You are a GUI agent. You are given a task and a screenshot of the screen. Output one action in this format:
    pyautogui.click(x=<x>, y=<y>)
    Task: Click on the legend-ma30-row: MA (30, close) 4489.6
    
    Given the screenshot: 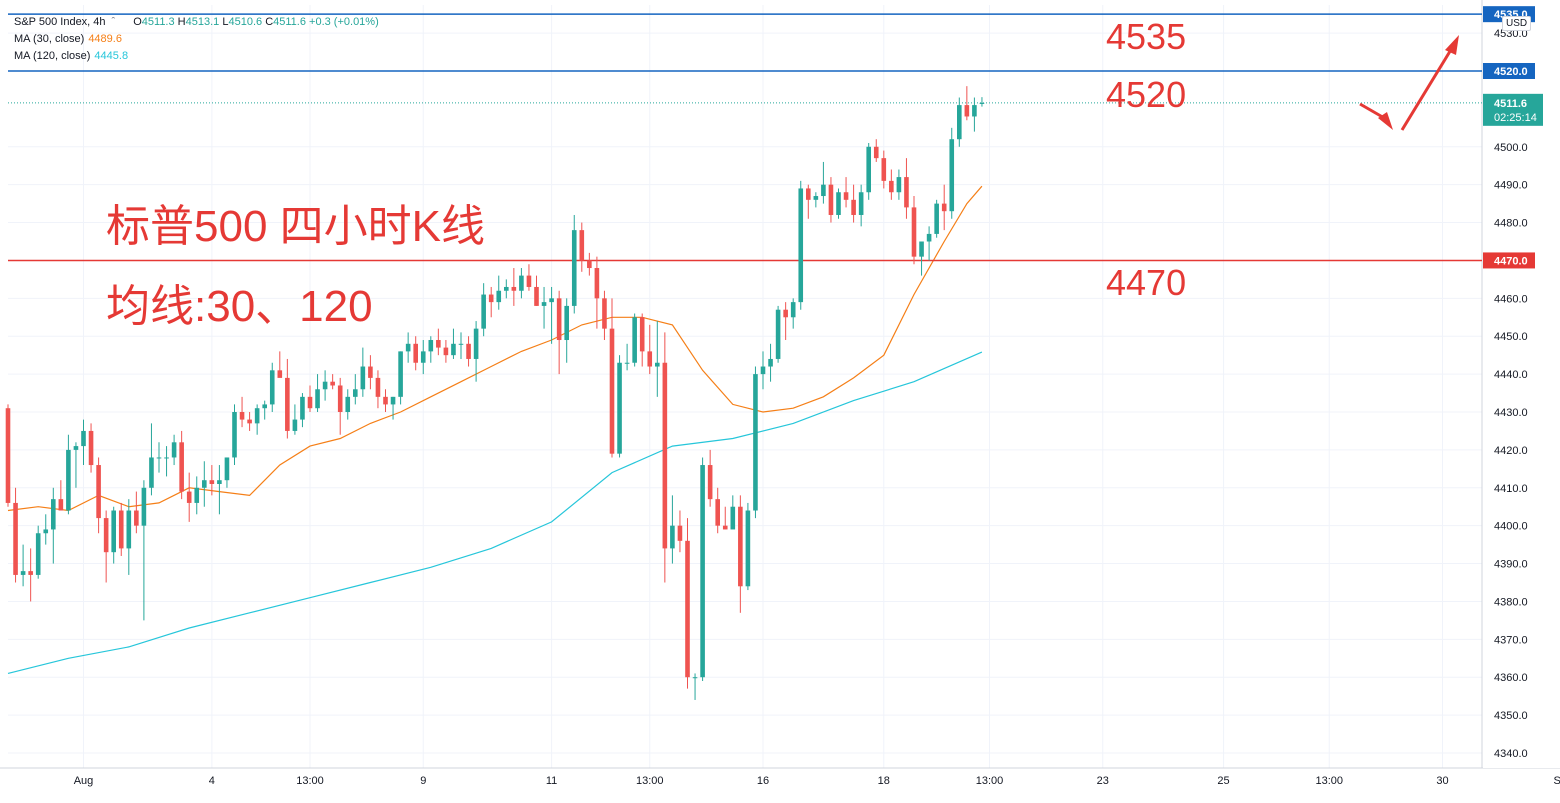 What is the action you would take?
    pyautogui.click(x=196, y=39)
    